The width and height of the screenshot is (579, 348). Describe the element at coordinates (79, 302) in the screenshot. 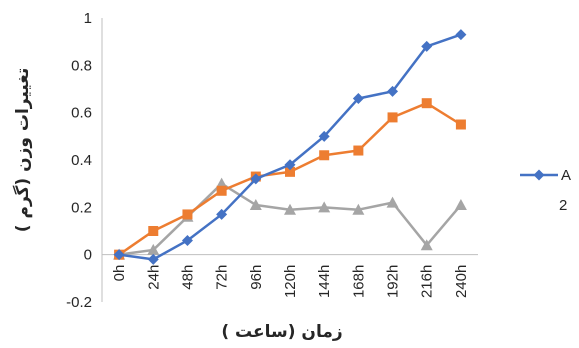

I see `y-tick-label: -0.2` at that location.